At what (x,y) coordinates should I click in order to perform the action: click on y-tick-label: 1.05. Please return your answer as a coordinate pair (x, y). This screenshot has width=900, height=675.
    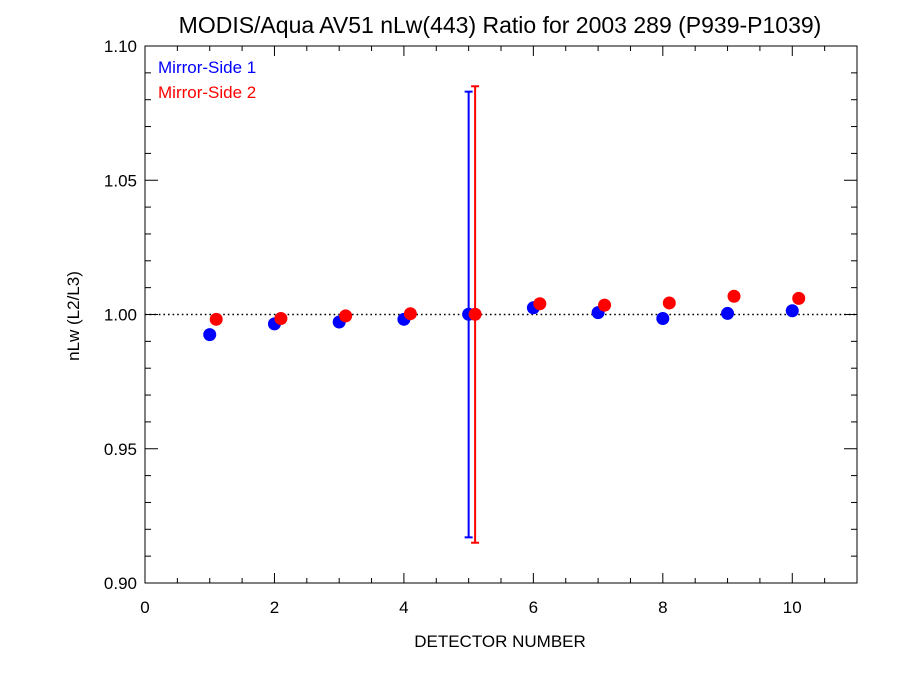
    Looking at the image, I should click on (120, 180).